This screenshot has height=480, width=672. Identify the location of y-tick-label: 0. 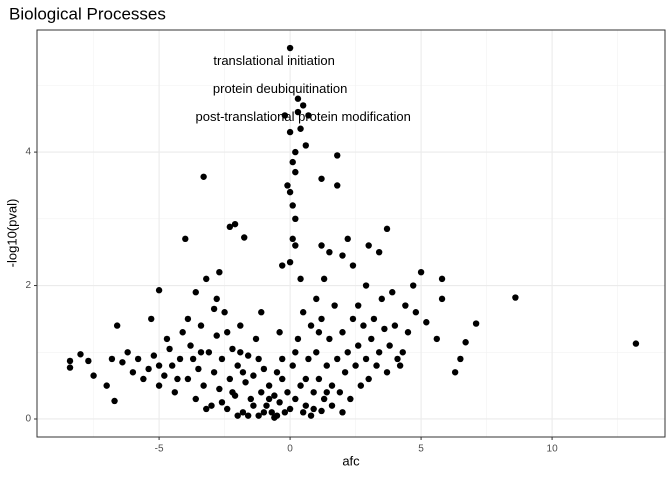
(28, 419).